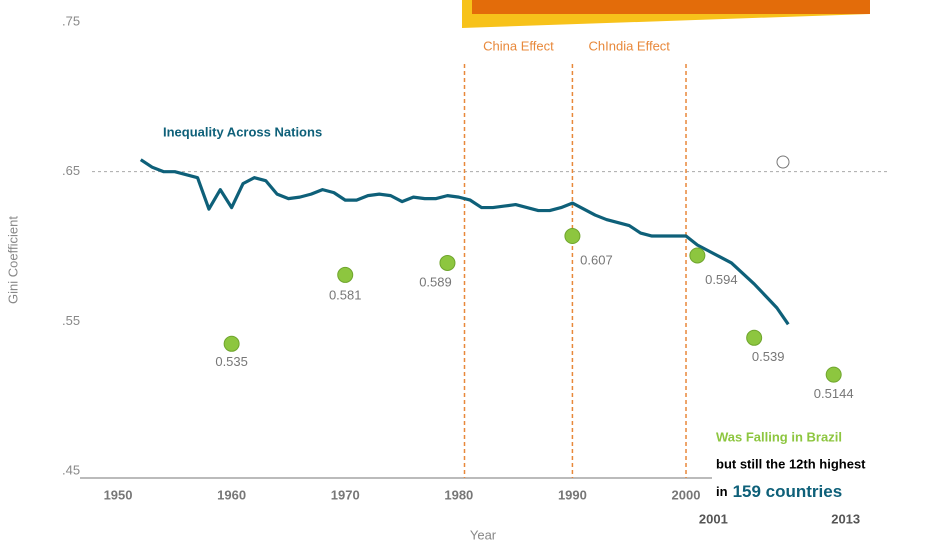  What do you see at coordinates (12, 260) in the screenshot?
I see `y-axis-label: Gini Coefficient` at bounding box center [12, 260].